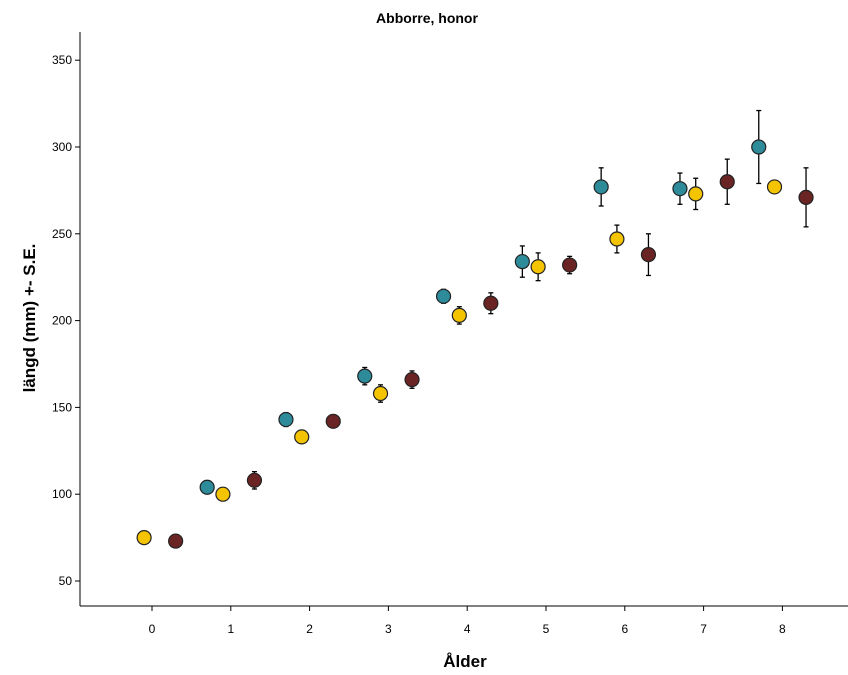 Image resolution: width=848 pixels, height=675 pixels. I want to click on x-axis-label: Ålder, so click(465, 661).